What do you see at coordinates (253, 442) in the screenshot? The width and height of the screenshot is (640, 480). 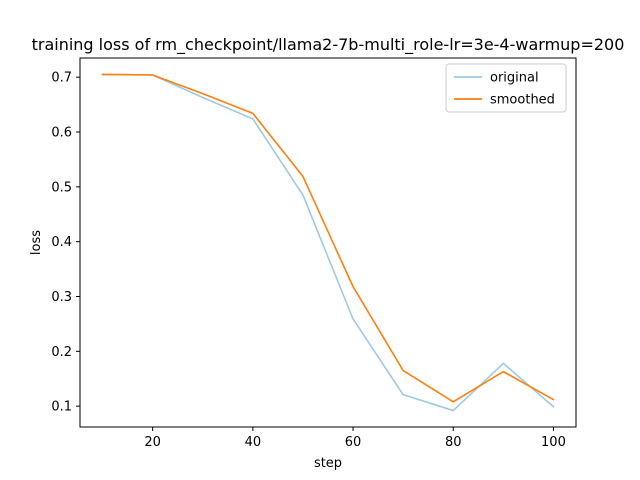 I see `x-tick-label: 40` at bounding box center [253, 442].